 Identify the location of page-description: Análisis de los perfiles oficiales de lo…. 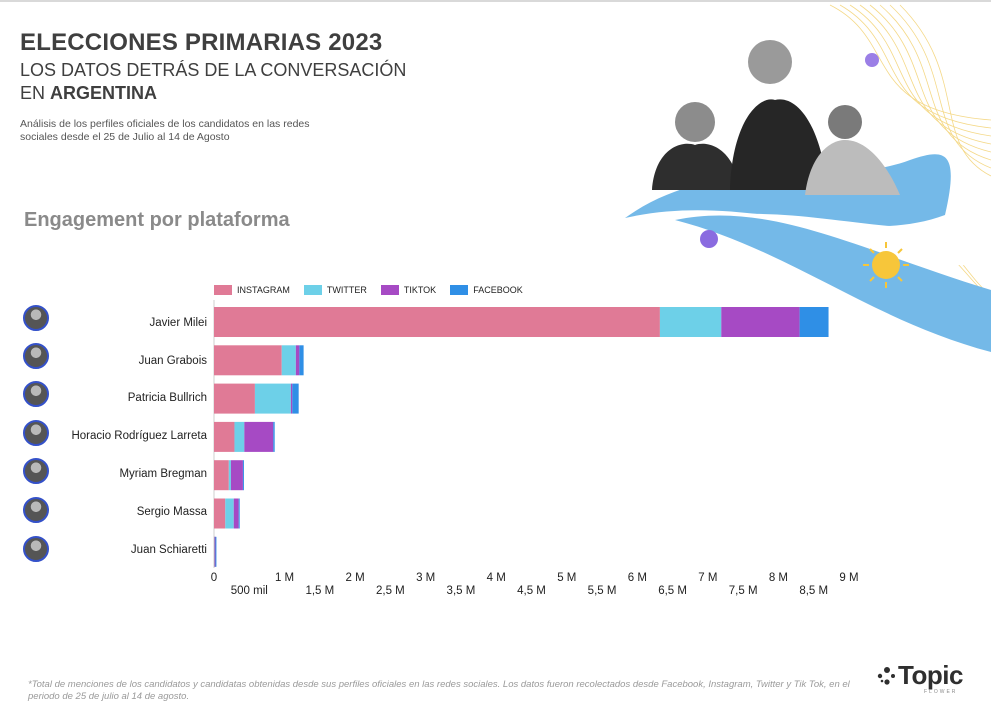
(165, 130).